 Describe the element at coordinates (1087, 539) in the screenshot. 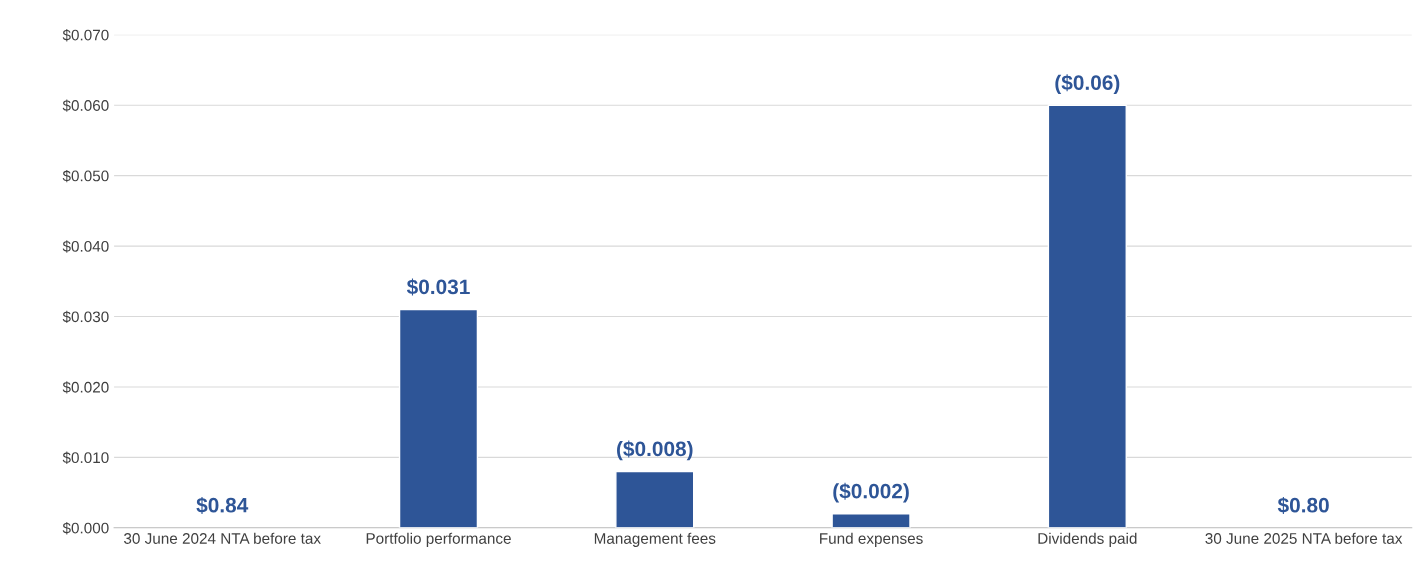

I see `x-tick-label: Dividends paid` at that location.